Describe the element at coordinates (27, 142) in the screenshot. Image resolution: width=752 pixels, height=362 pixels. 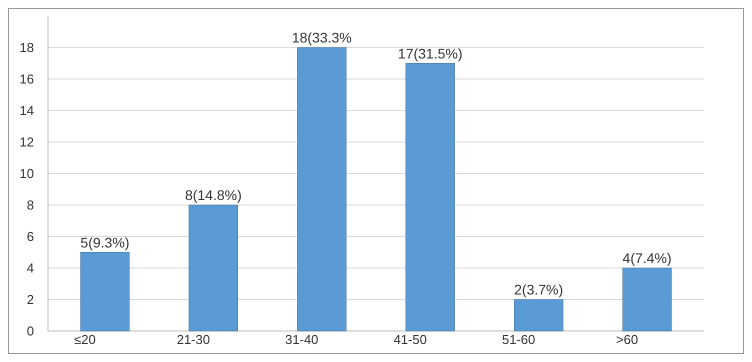
I see `y-tick-label: 12` at that location.